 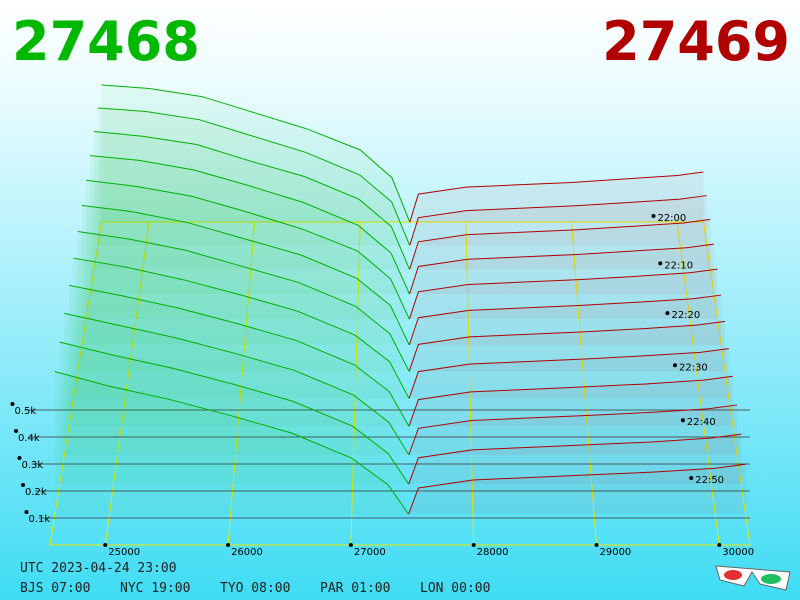 What do you see at coordinates (696, 41) in the screenshot?
I see `ask-price: 27469` at bounding box center [696, 41].